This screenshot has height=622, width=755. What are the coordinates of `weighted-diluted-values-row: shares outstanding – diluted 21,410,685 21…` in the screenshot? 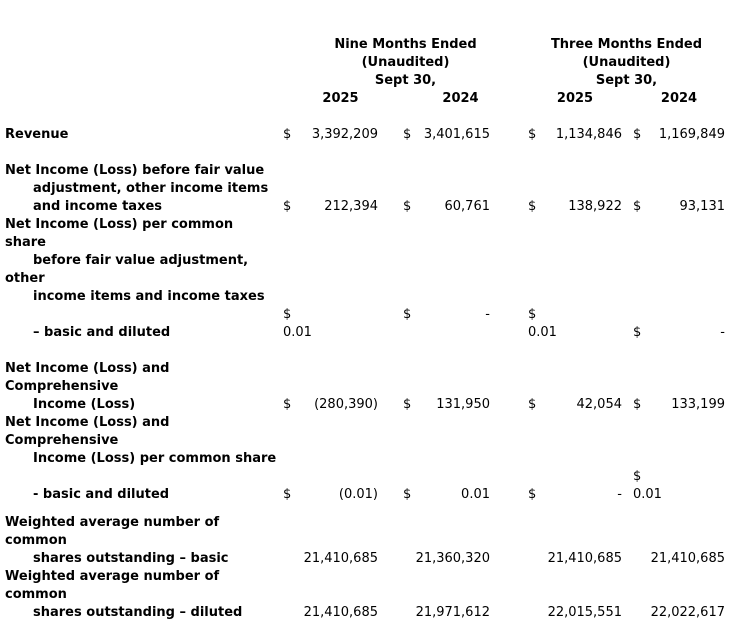 It's located at (362, 613).